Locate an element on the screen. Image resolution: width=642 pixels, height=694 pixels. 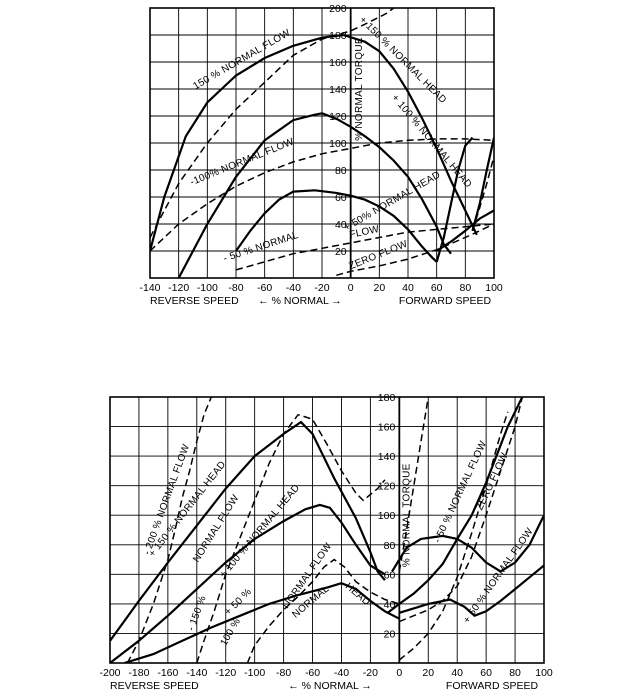
curve-annotation: + 50 % NORMAL FLOW is located at coordinates (498, 576).